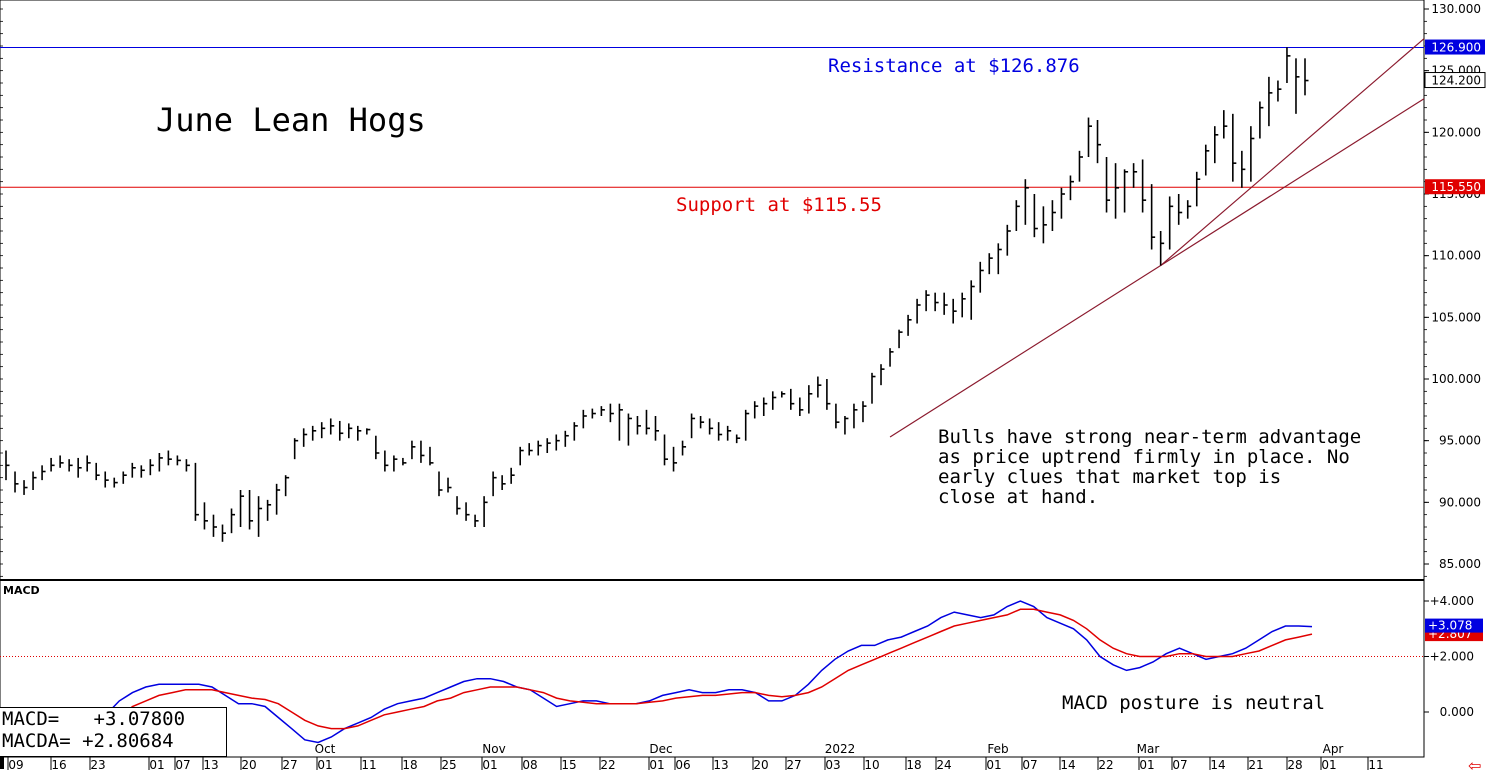 The height and width of the screenshot is (778, 1486). Describe the element at coordinates (1018, 497) in the screenshot. I see `commentary-line: close at hand.` at that location.